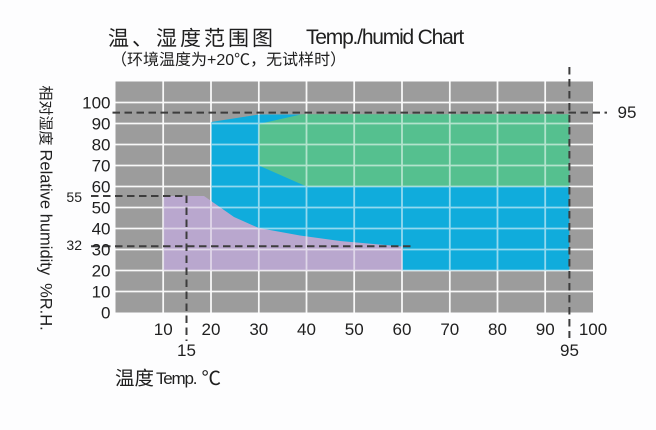 The height and width of the screenshot is (430, 656). I want to click on svg-text: +20, so click(220, 60).